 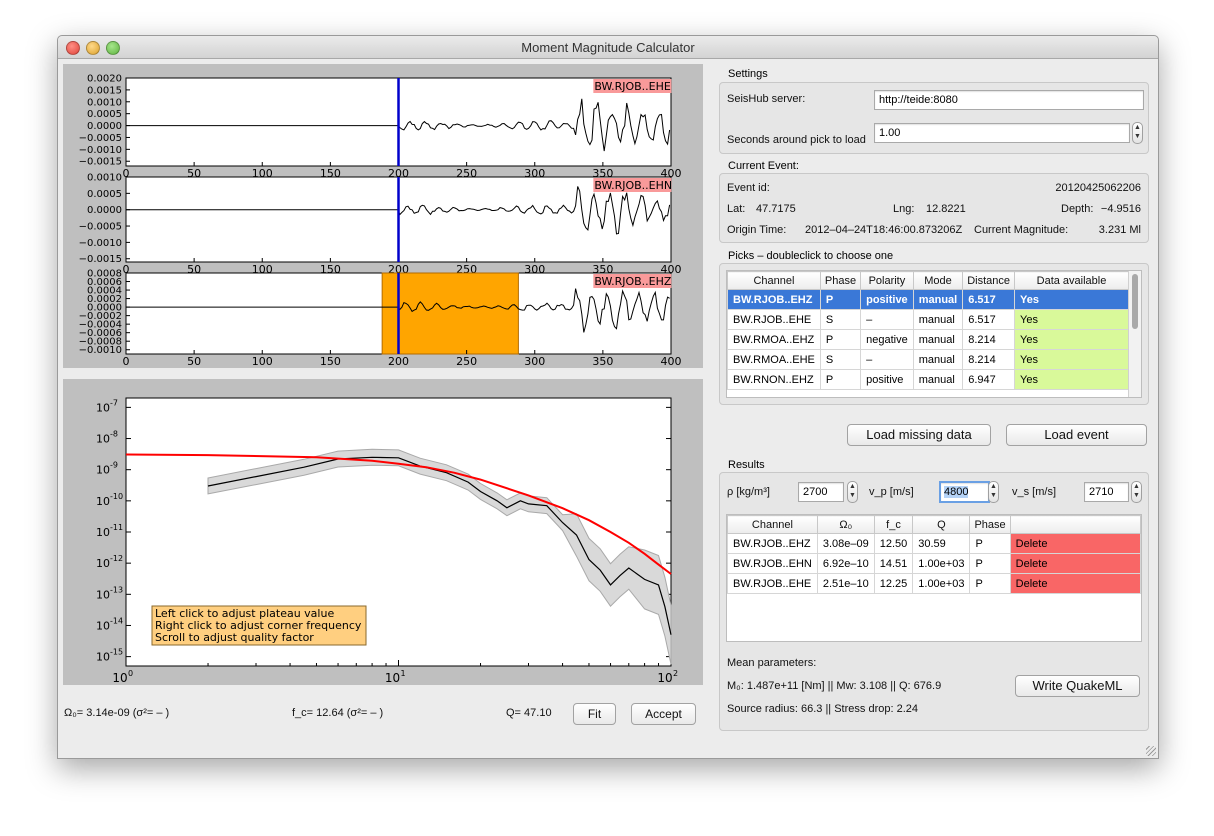 I want to click on picks-scroll-thumb, so click(x=1135, y=301).